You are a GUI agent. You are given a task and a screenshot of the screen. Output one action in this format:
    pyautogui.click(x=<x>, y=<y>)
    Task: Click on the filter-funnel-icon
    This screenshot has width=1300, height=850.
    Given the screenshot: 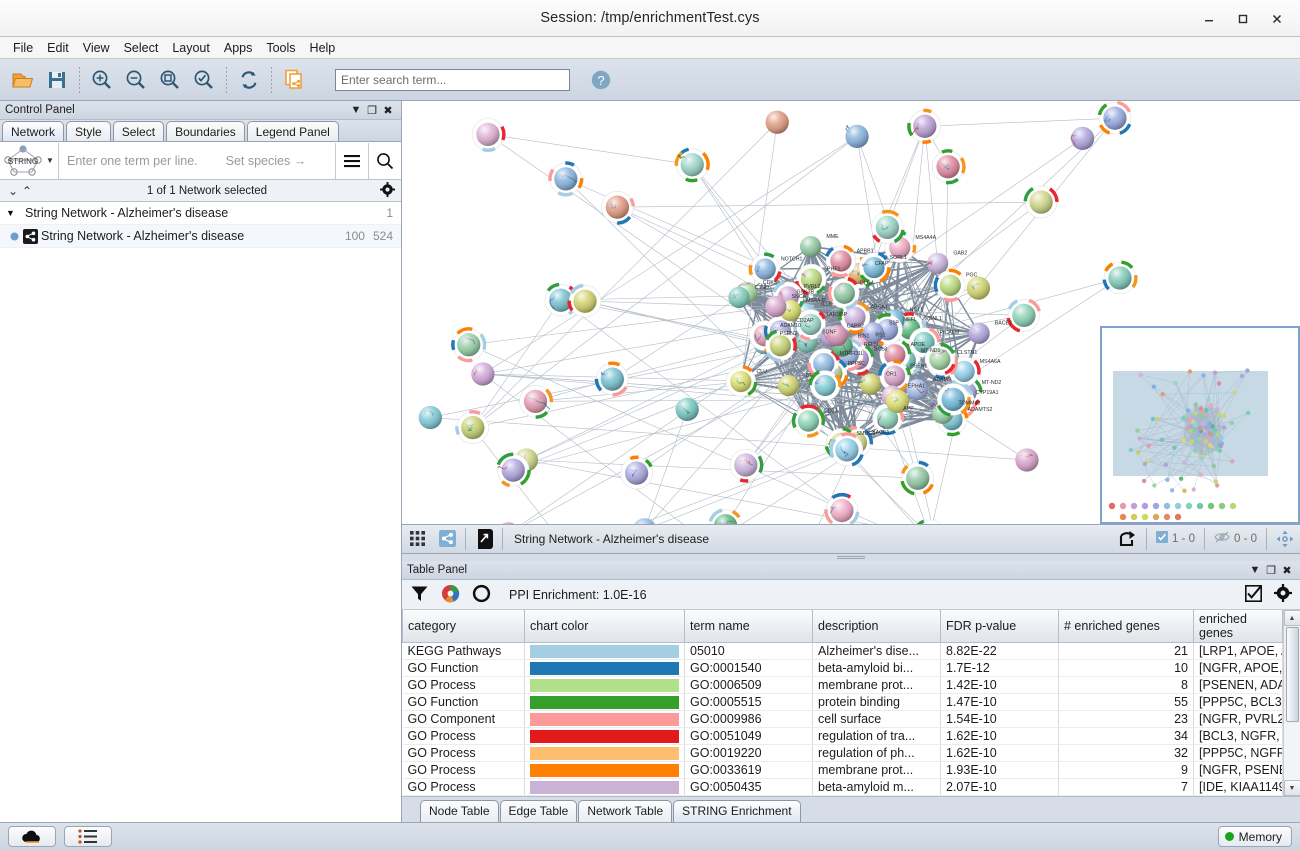 What is the action you would take?
    pyautogui.click(x=419, y=595)
    